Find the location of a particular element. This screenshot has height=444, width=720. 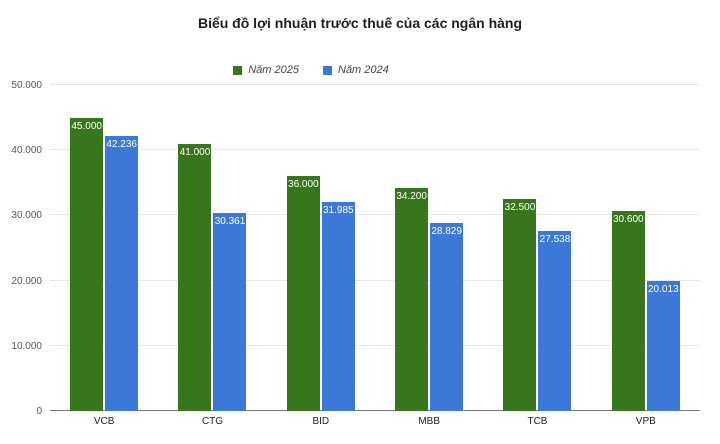

bar-năm-2024-ctg: 30.361 is located at coordinates (230, 312).